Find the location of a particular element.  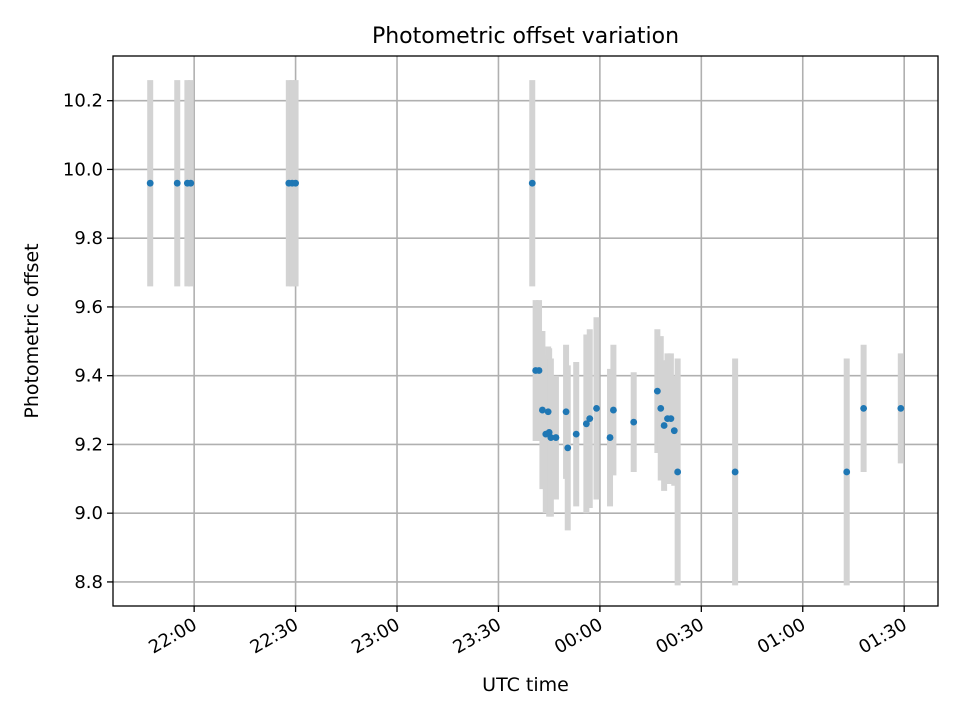

x-axis-label: UTC time is located at coordinates (525, 685).